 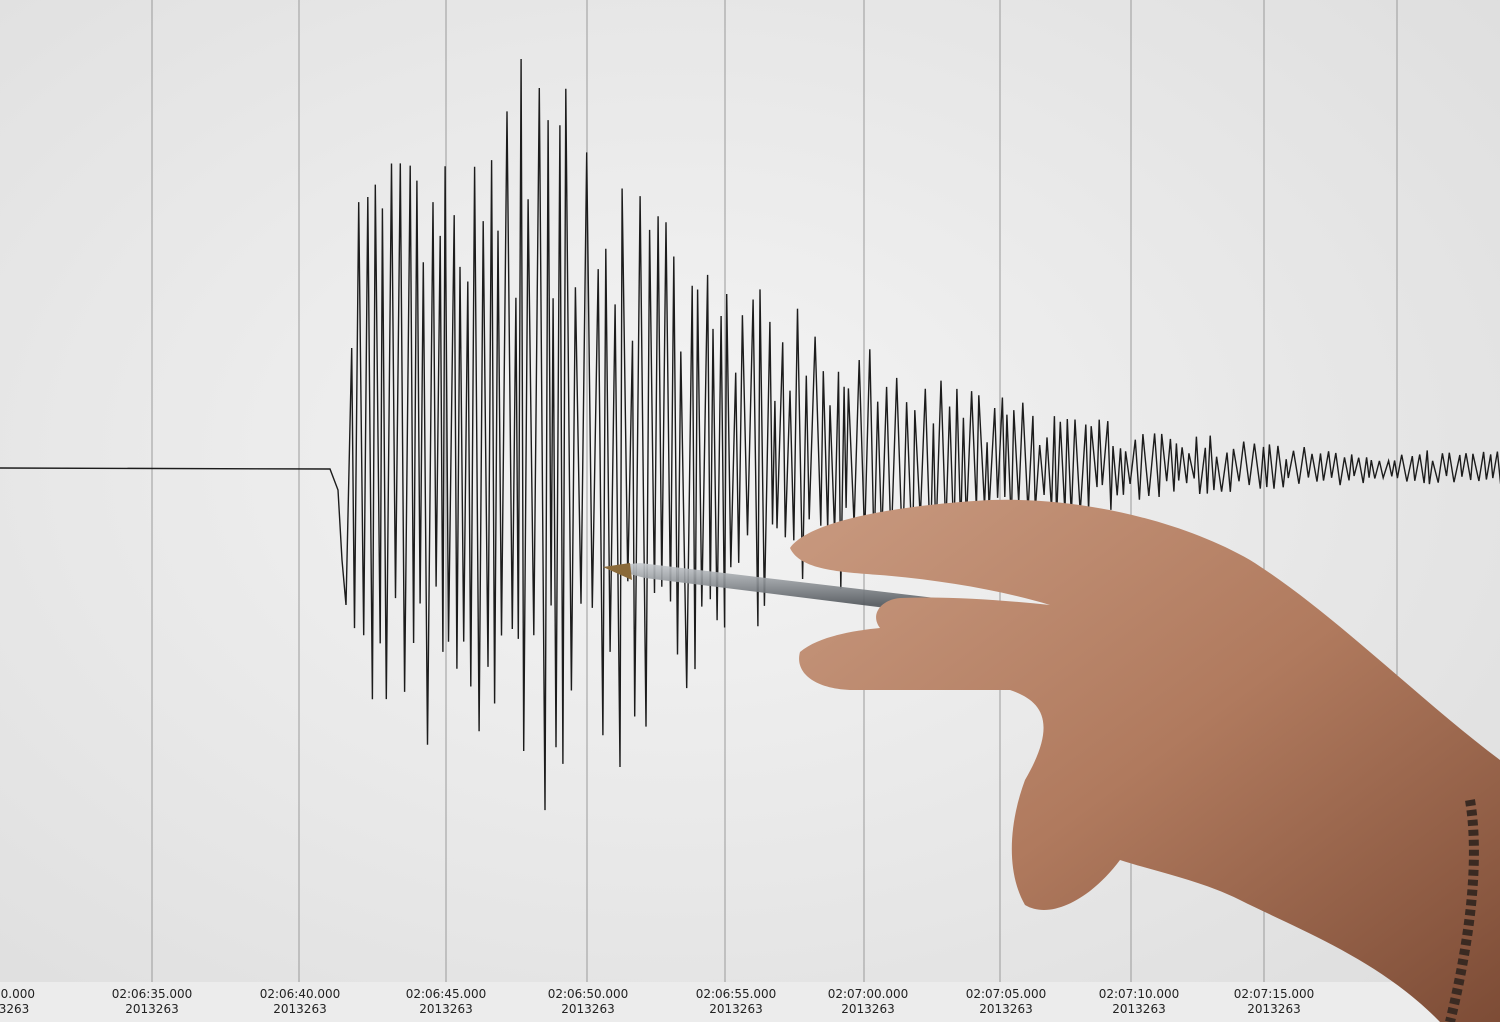 I want to click on time-label: 02:06:40.000, so click(x=300, y=994).